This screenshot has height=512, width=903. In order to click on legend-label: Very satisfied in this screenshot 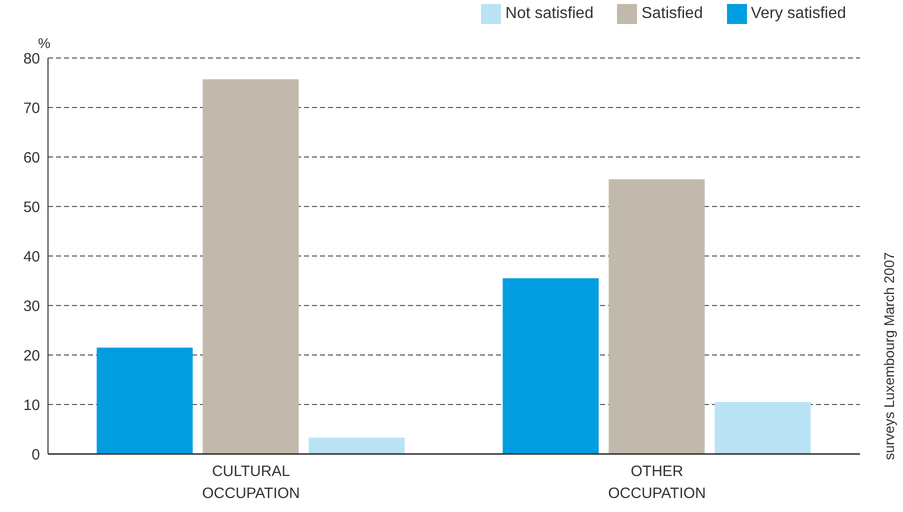, I will do `click(798, 13)`.